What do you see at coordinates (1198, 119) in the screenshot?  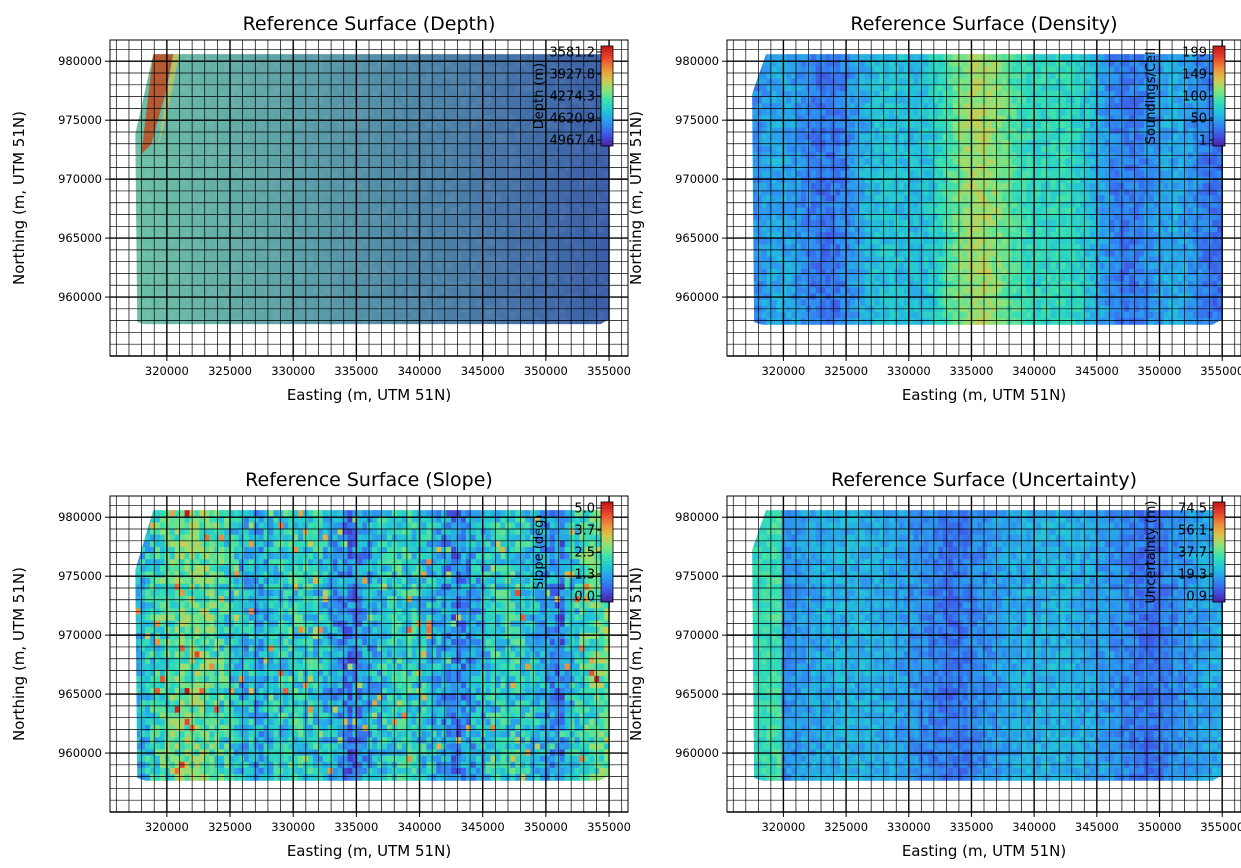 I see `colorbar-tick-label: 50` at bounding box center [1198, 119].